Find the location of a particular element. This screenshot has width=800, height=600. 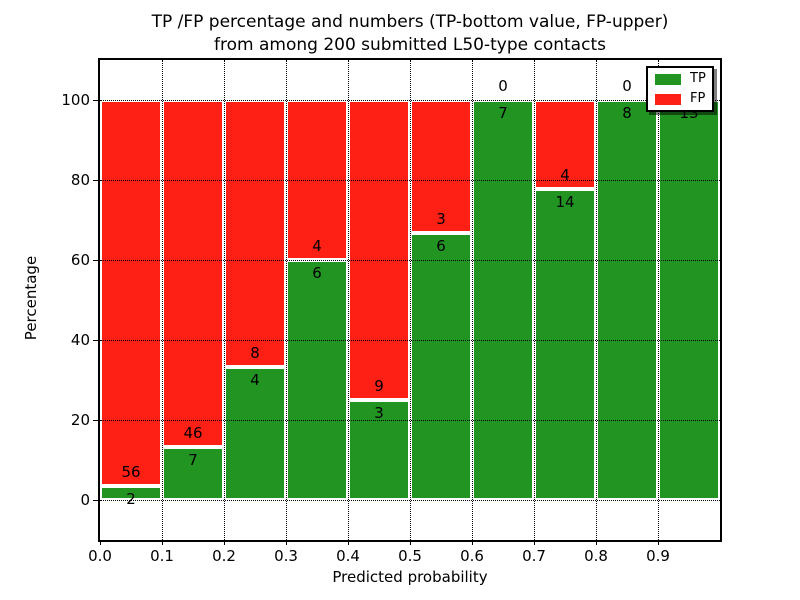

y-tick-label: 40 is located at coordinates (80, 340).